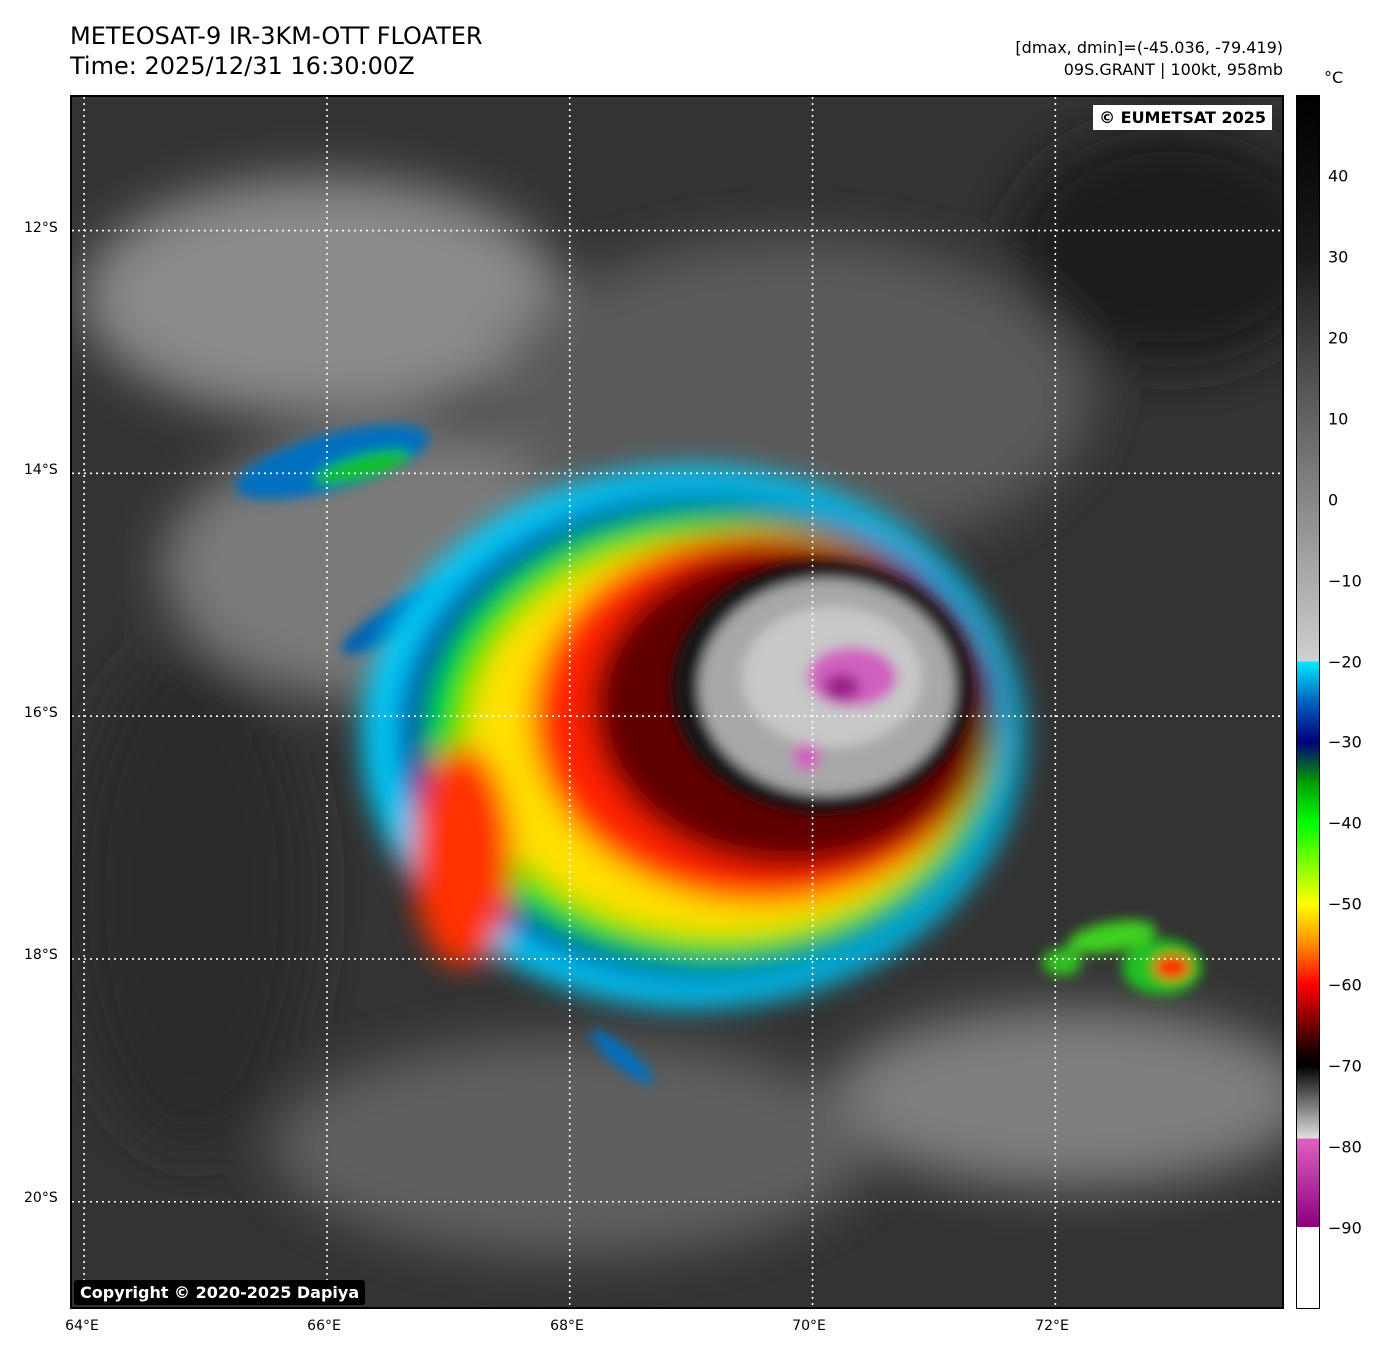 This screenshot has width=1388, height=1359. I want to click on colorbar-tick-label: −20, so click(1345, 662).